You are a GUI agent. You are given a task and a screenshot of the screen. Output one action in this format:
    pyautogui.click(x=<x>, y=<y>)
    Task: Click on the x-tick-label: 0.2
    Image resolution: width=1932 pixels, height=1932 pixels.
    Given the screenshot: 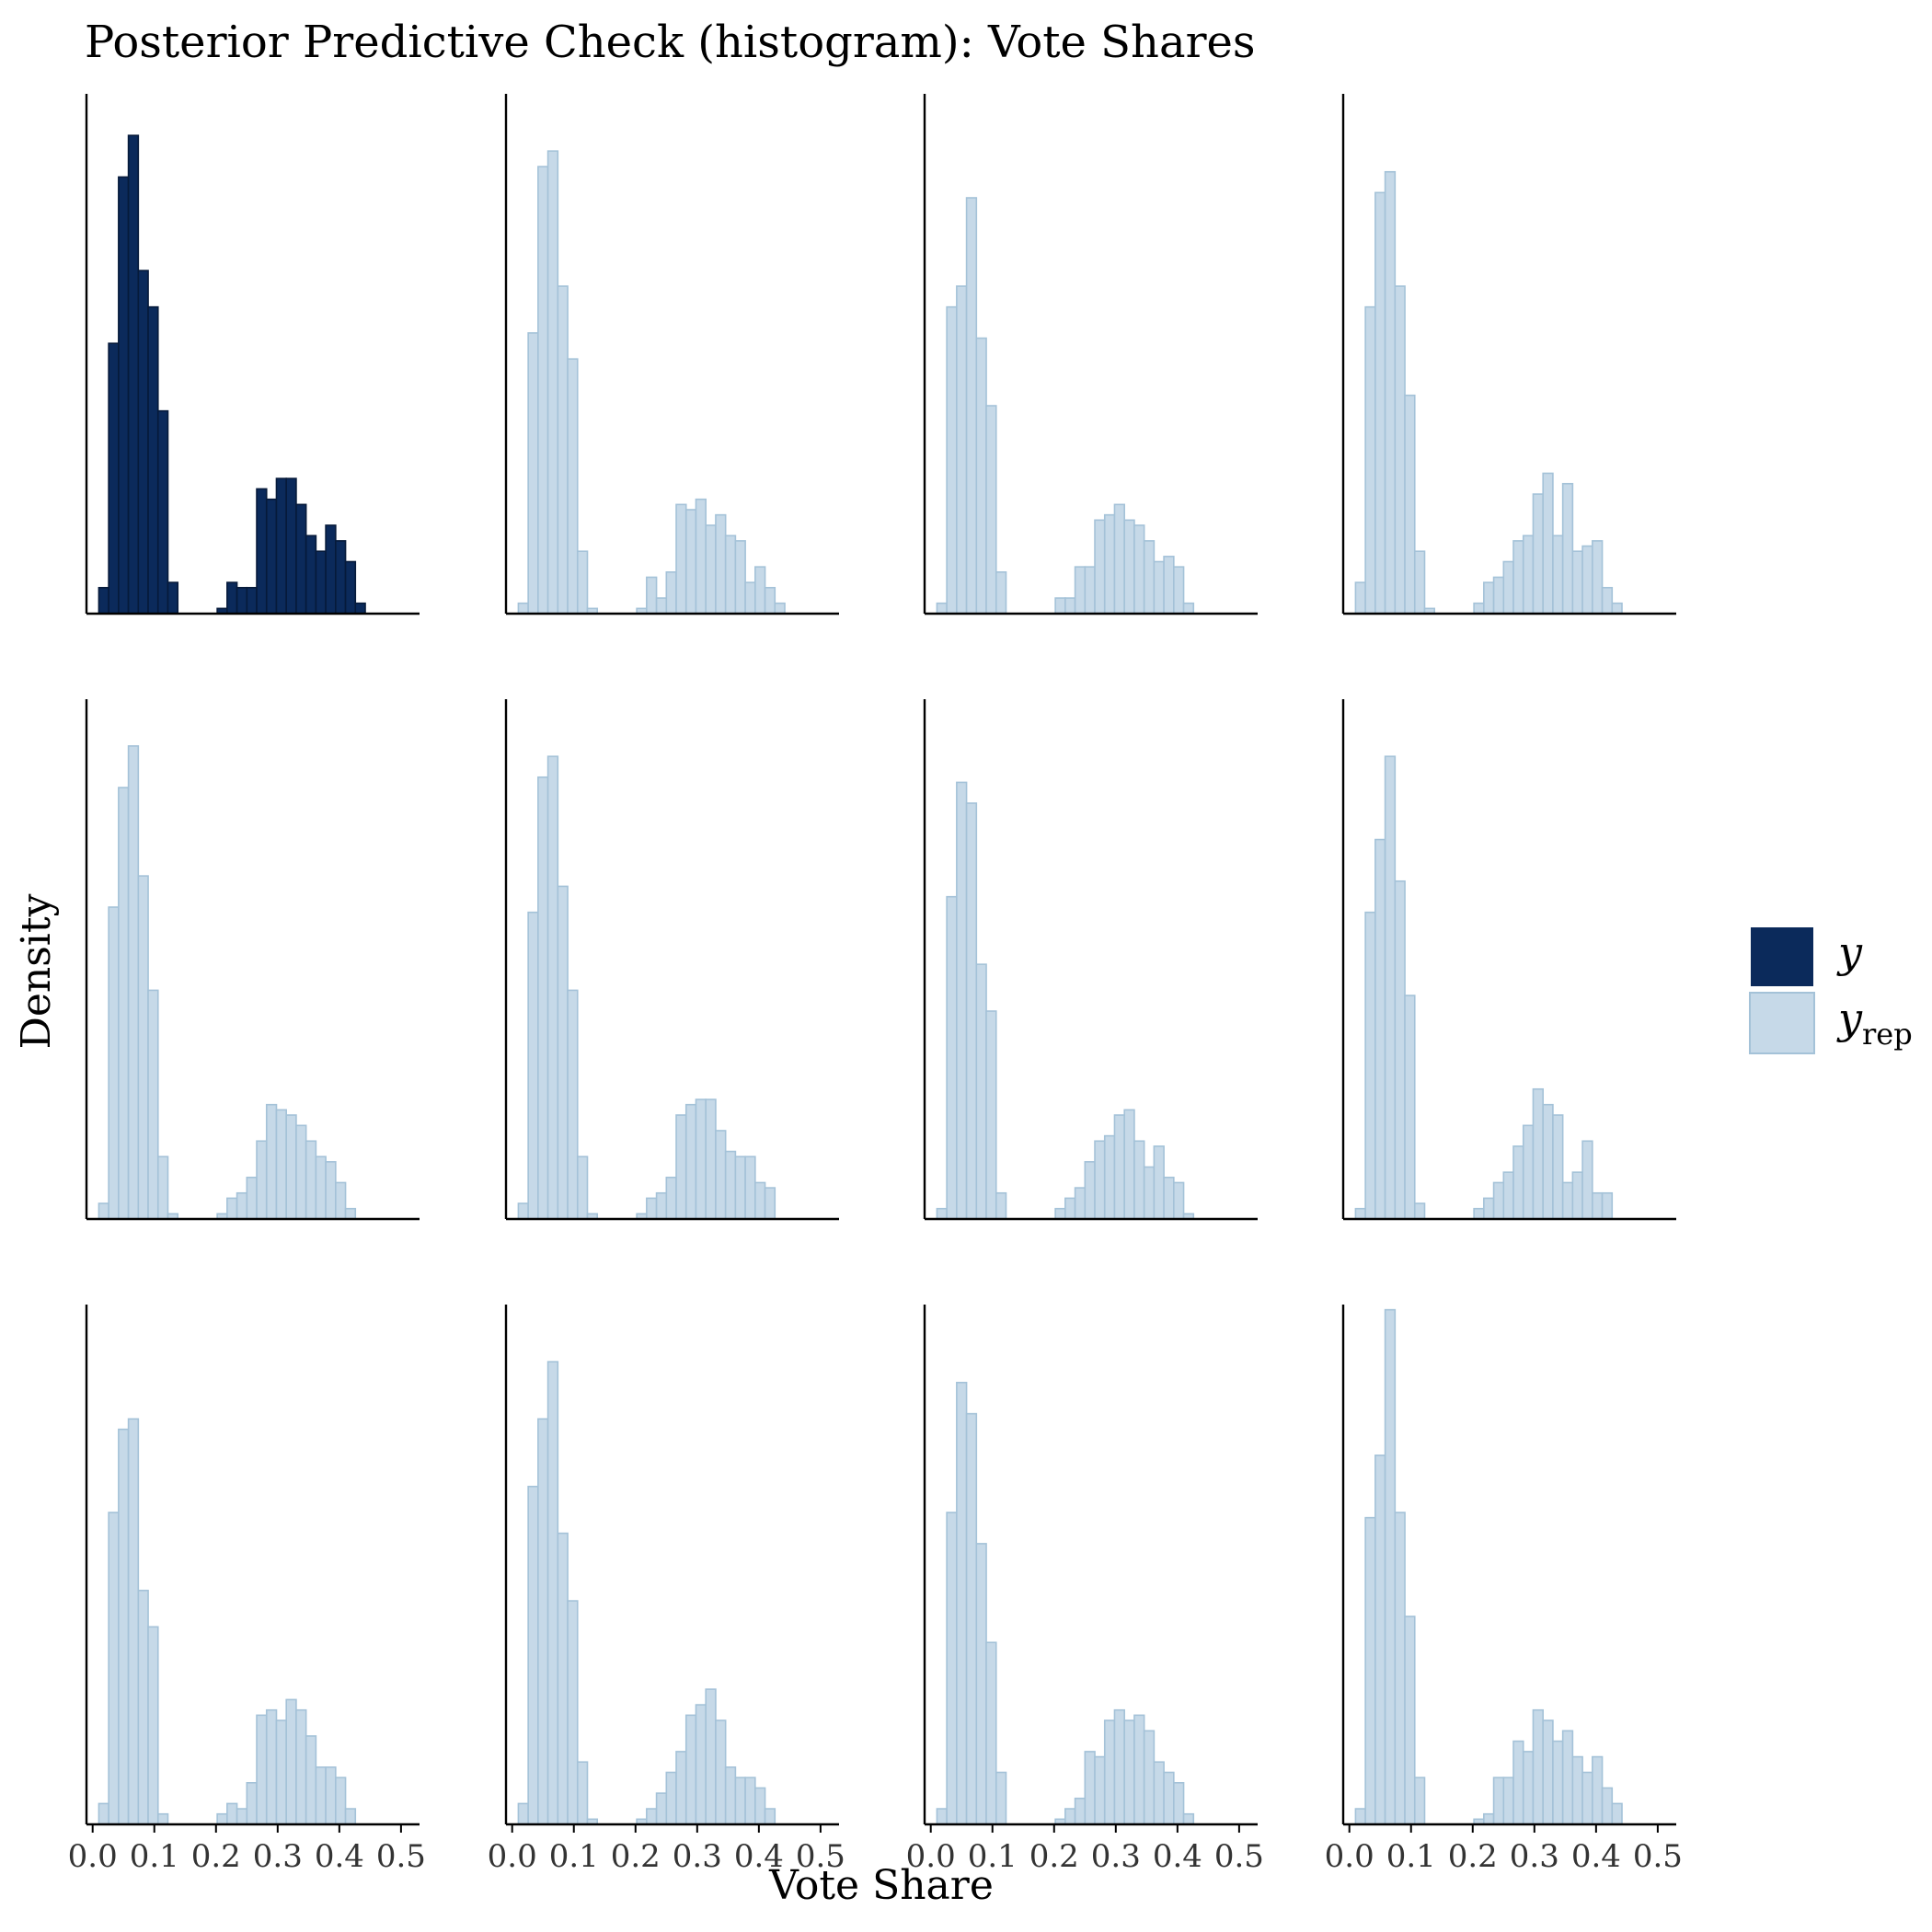 What is the action you would take?
    pyautogui.click(x=216, y=1856)
    